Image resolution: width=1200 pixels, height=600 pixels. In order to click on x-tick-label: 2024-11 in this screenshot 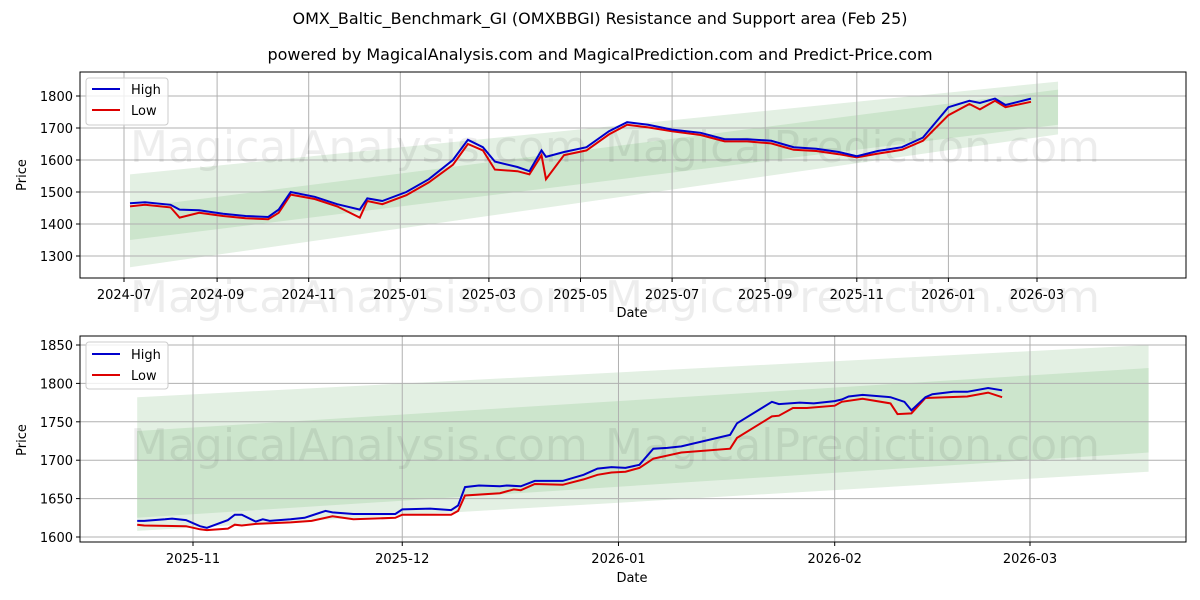, I will do `click(309, 295)`.